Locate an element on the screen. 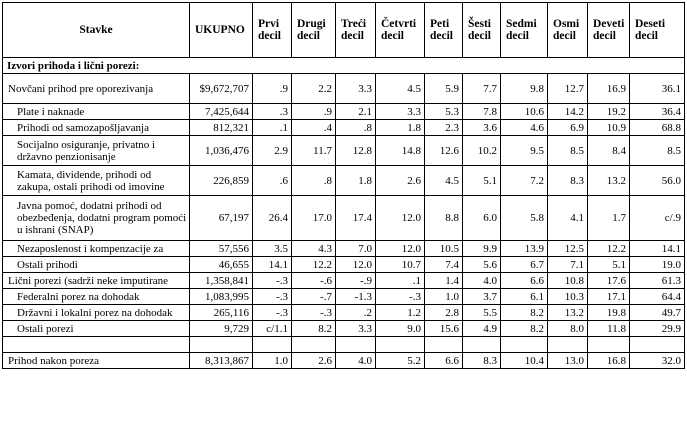 This screenshot has width=687, height=431. spacer-row is located at coordinates (343, 344).